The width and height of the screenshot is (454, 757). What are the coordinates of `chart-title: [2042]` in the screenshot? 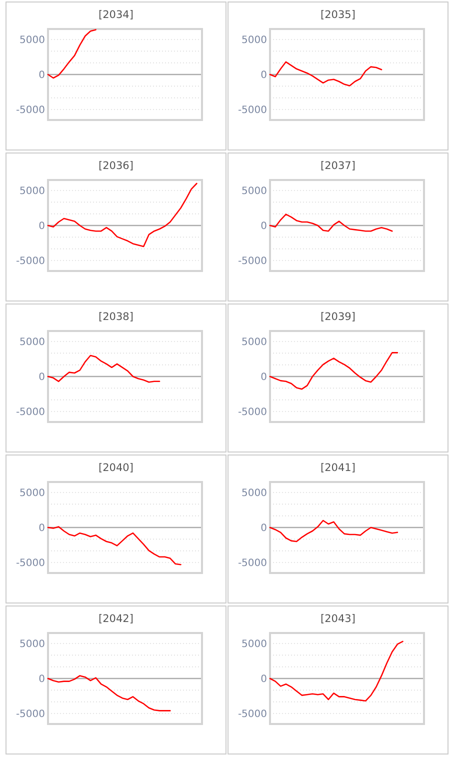 It's located at (116, 619).